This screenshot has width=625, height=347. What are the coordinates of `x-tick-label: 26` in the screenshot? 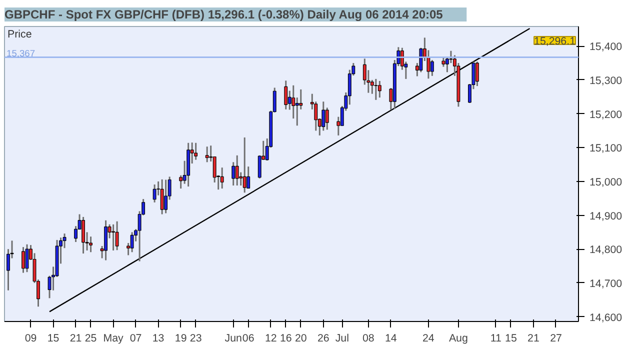 It's located at (323, 338).